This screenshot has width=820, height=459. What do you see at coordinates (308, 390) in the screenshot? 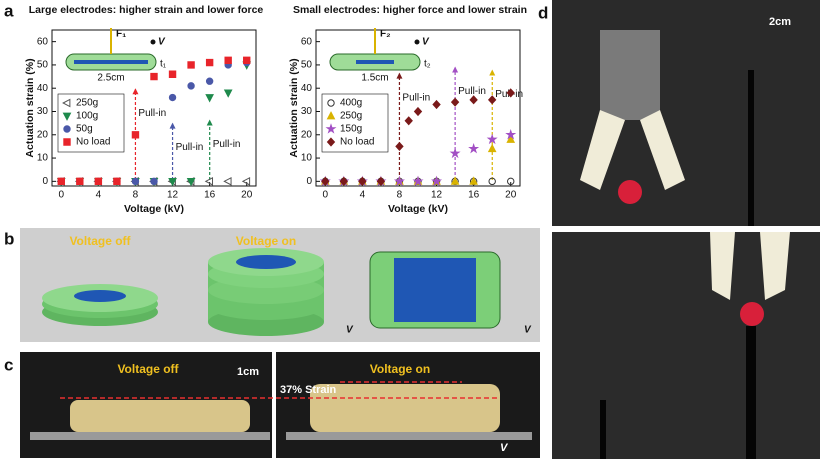
I see `label: 37% Strain` at bounding box center [308, 390].